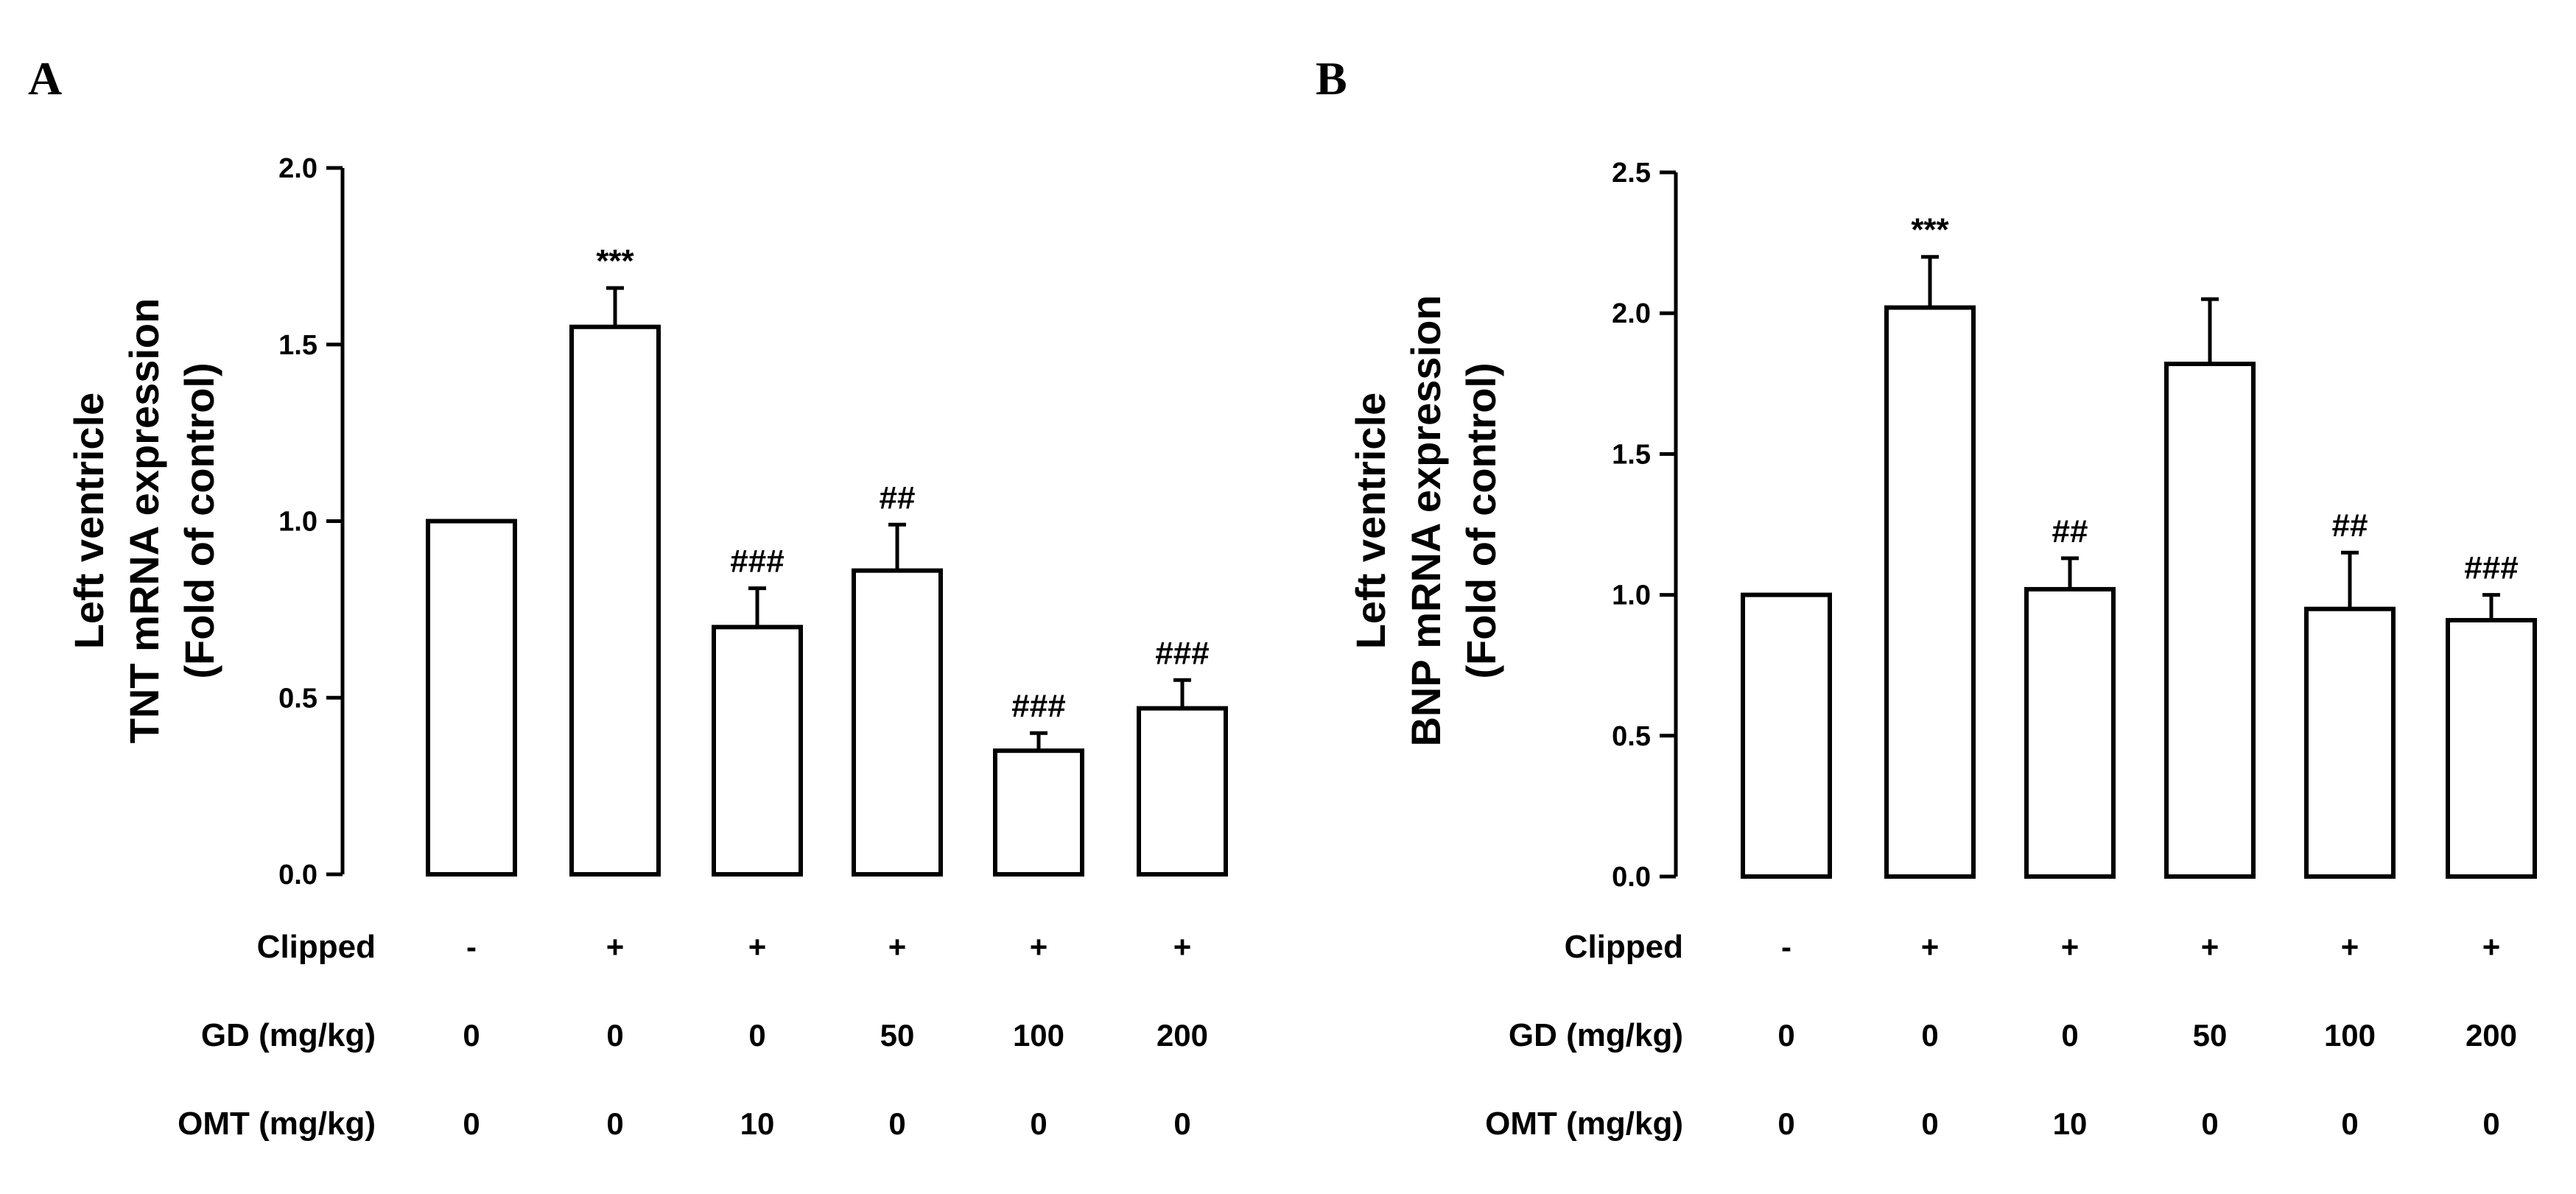 The height and width of the screenshot is (1194, 2576). I want to click on y-tick-label-5: 2.5, so click(1631, 173).